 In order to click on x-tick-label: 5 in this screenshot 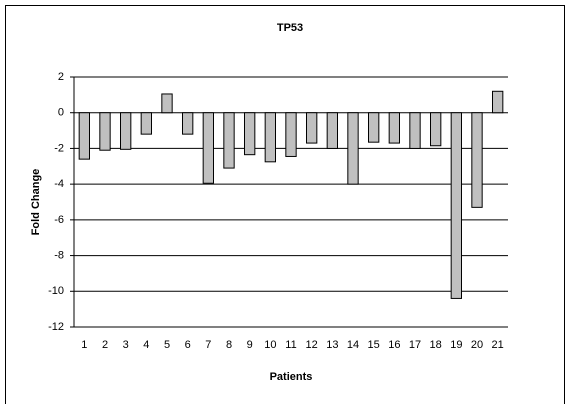, I will do `click(167, 345)`.